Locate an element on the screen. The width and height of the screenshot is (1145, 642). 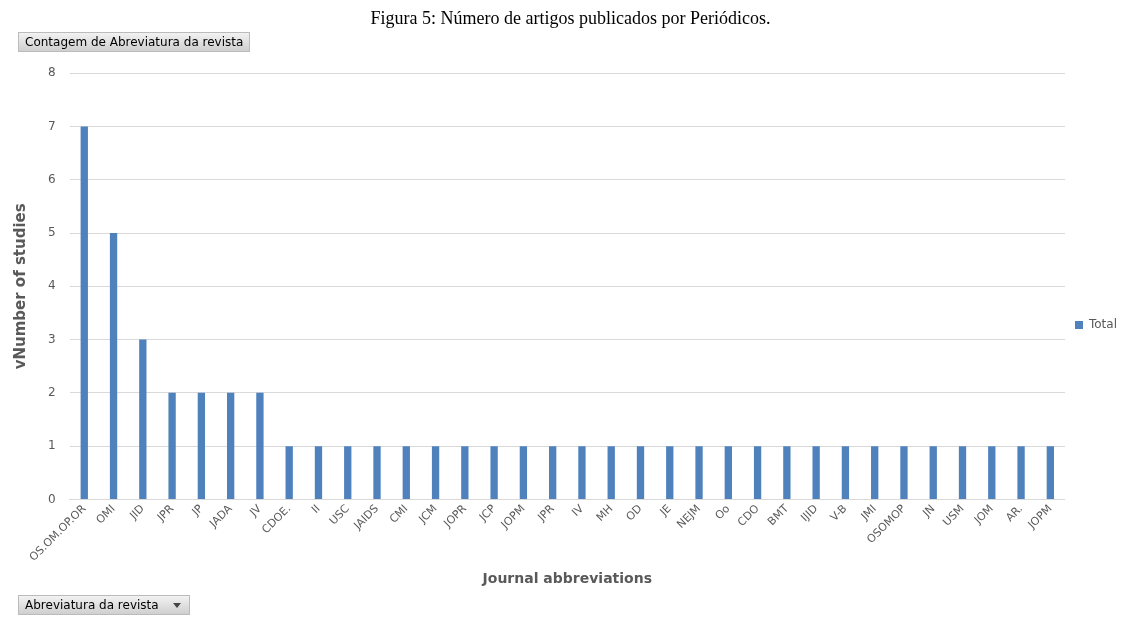
y-tick-label: 0 is located at coordinates (51, 498).